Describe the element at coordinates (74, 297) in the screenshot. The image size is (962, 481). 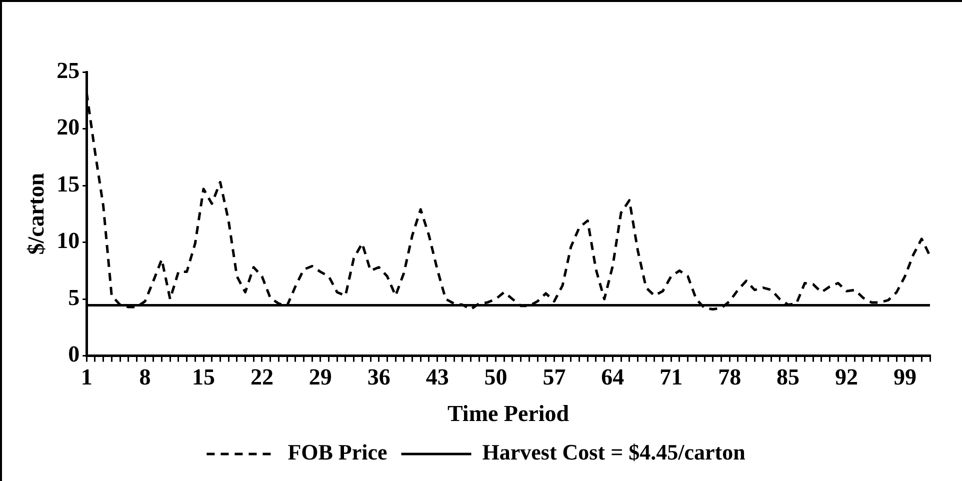
I see `y-tick-label: 5` at that location.